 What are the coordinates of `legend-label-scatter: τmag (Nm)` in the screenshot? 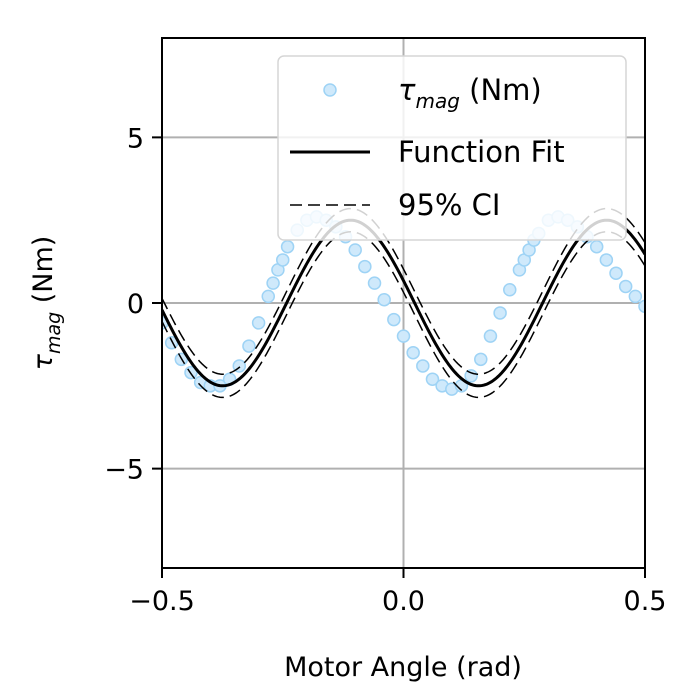 It's located at (470, 93).